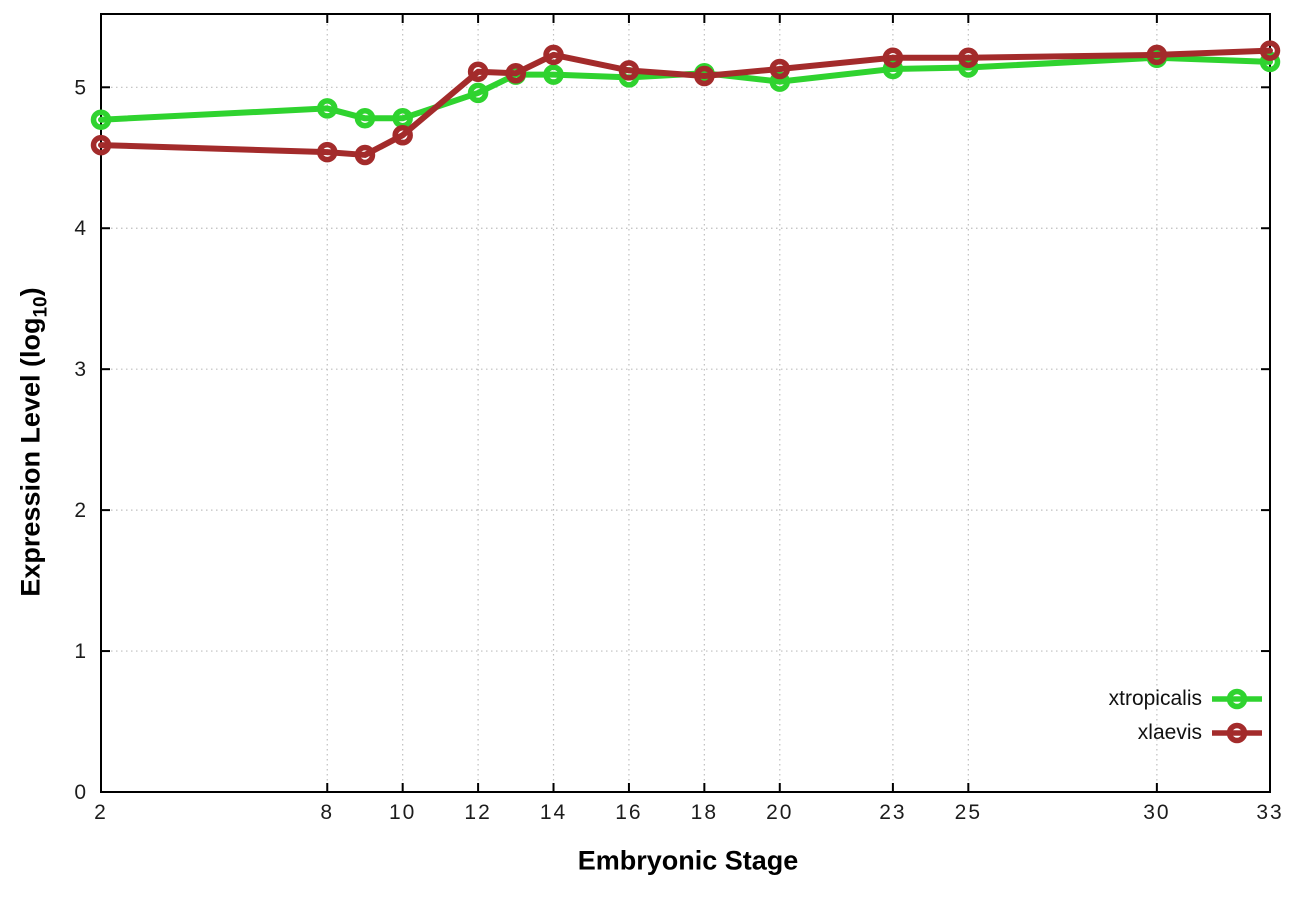  Describe the element at coordinates (1269, 812) in the screenshot. I see `x-tick-label: 33` at that location.